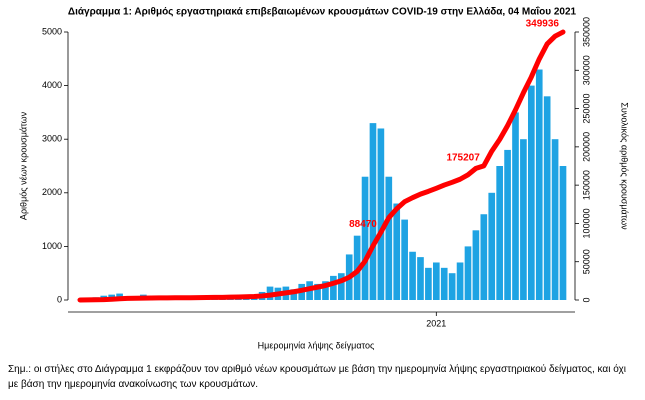 This screenshot has height=400, width=645. I want to click on line-value-label: 88470, so click(363, 224).